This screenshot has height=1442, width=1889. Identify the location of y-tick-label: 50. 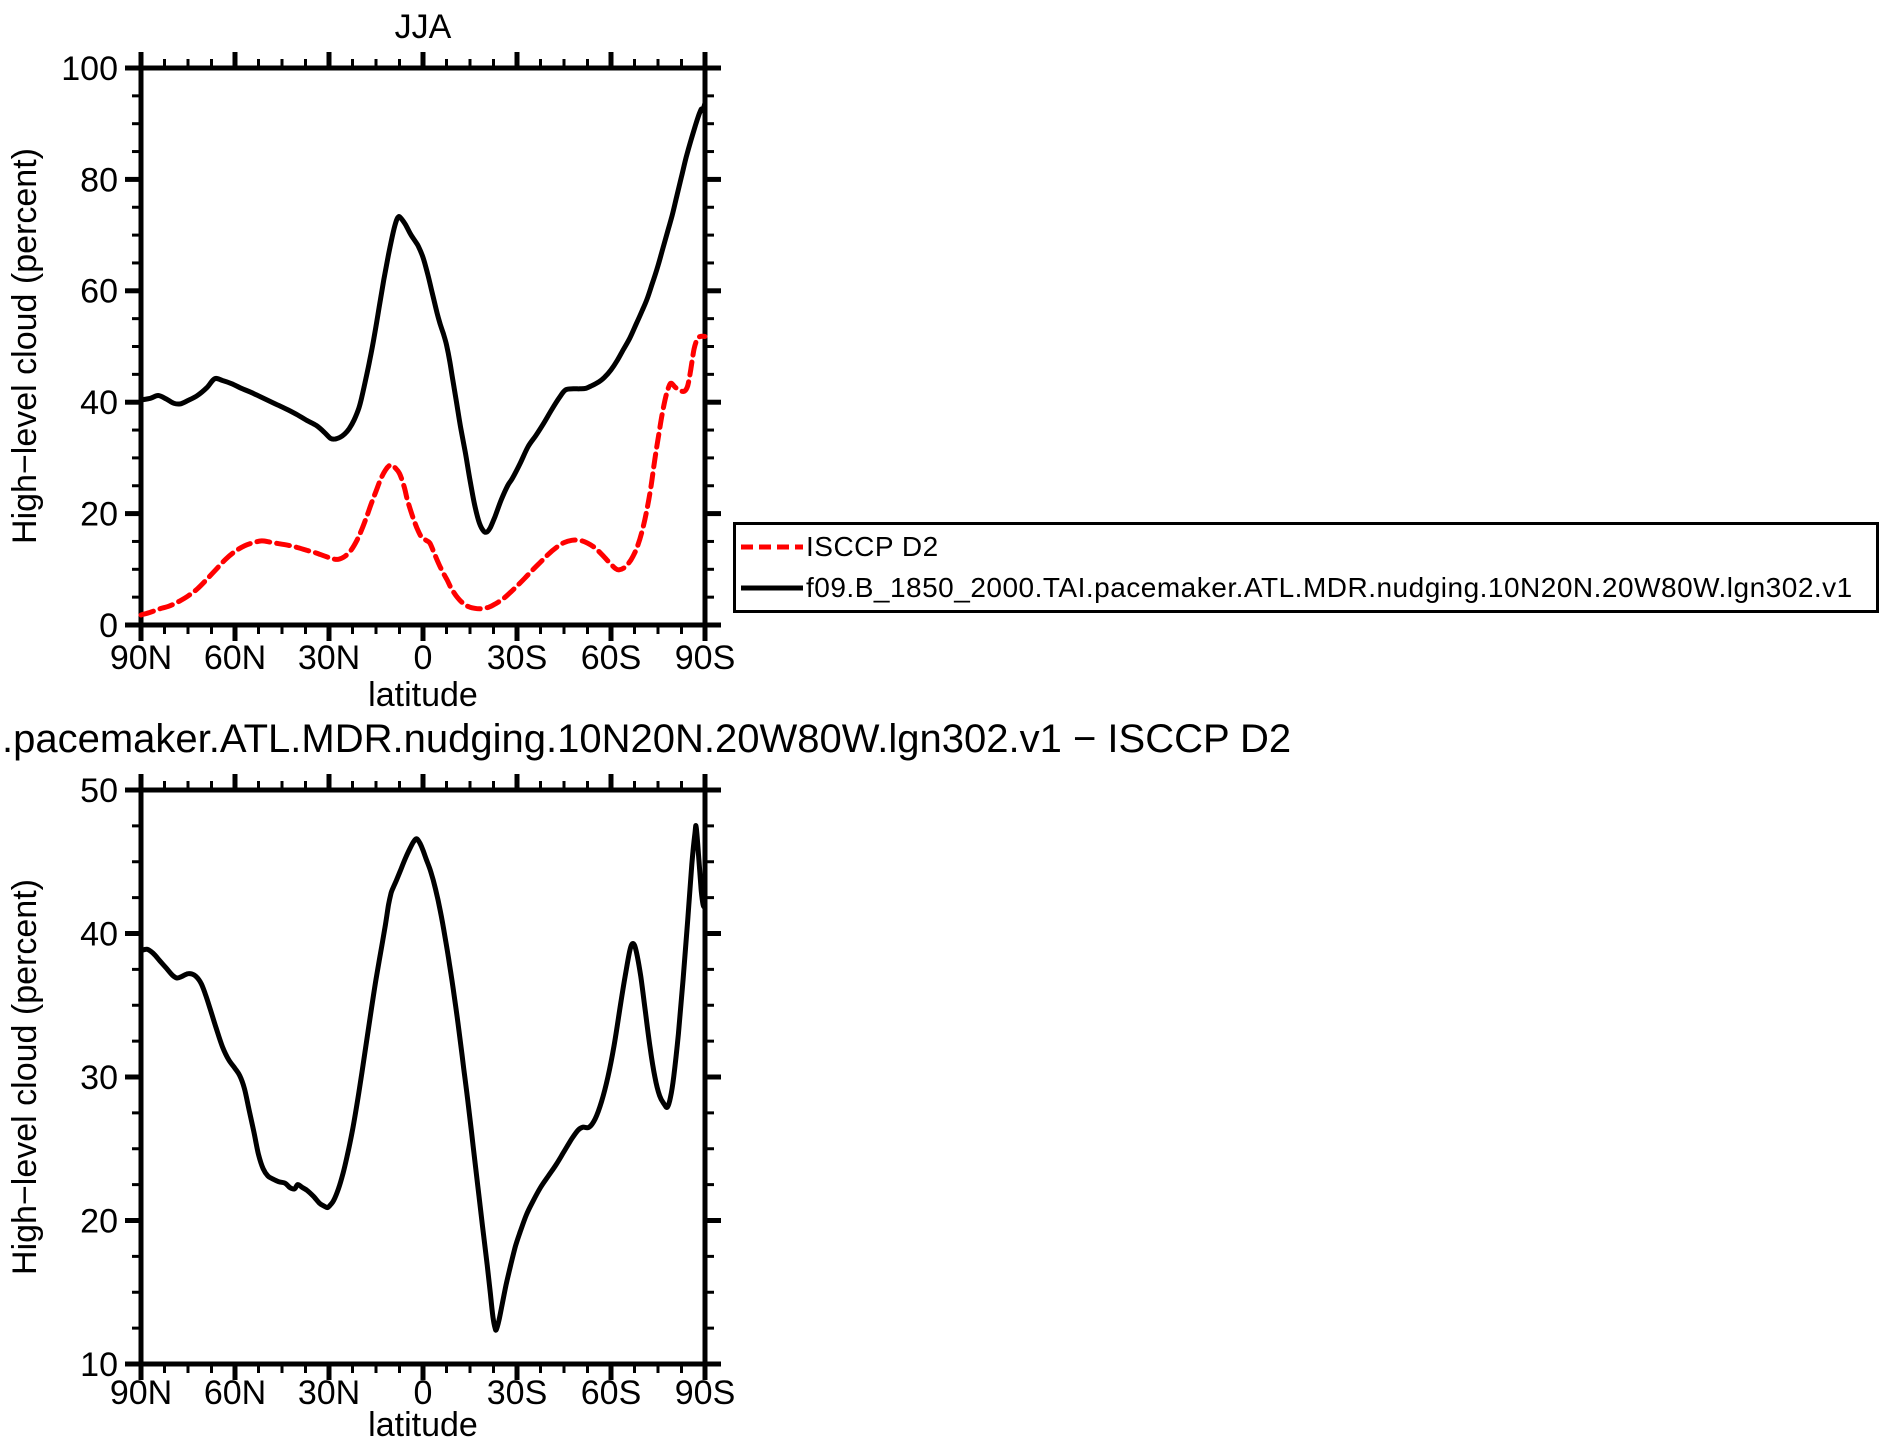
(99, 791).